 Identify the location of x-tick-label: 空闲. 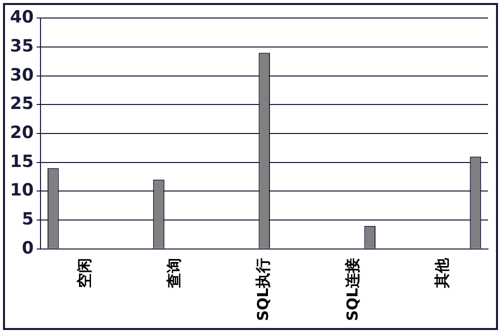
(84, 273).